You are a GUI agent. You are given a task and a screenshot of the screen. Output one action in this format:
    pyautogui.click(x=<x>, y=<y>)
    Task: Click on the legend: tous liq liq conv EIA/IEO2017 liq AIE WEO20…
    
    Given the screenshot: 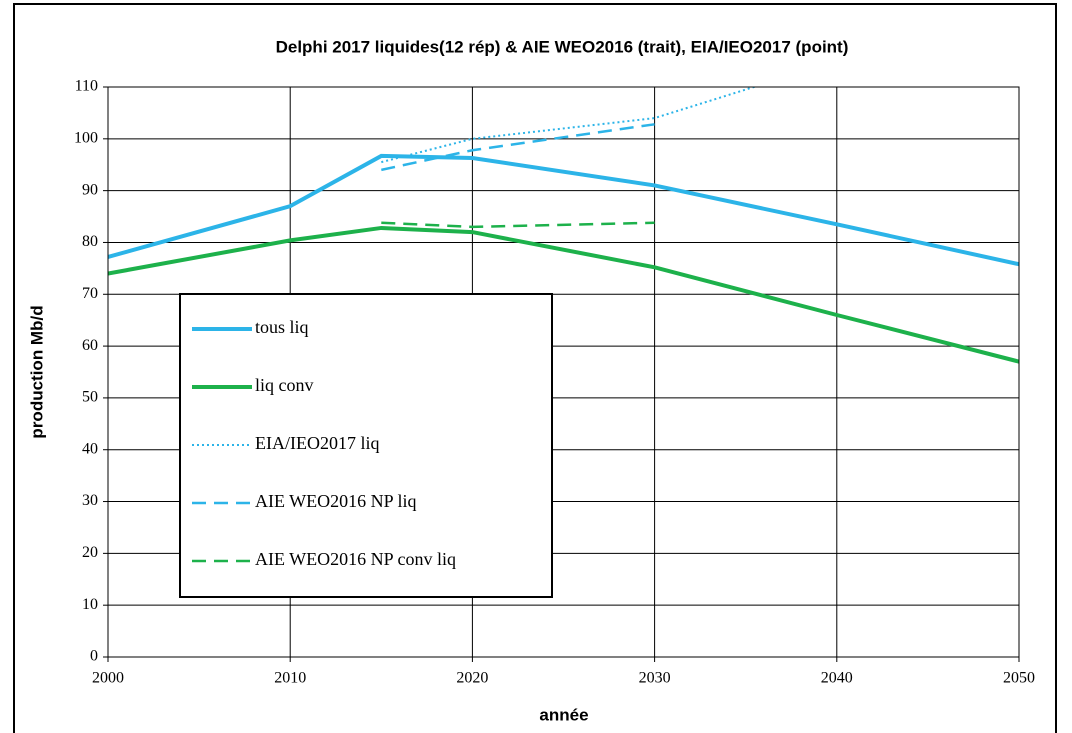 What is the action you would take?
    pyautogui.click(x=366, y=445)
    